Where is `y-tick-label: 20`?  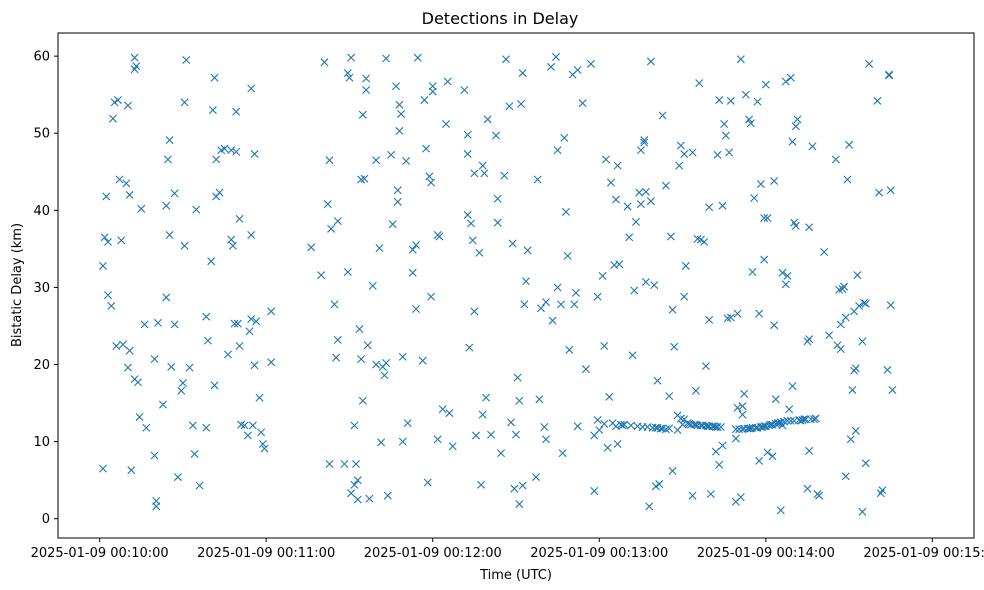 y-tick-label: 20 is located at coordinates (41, 365).